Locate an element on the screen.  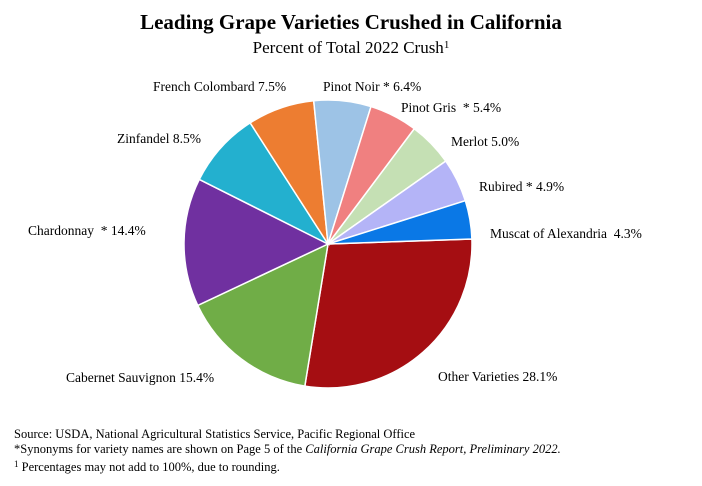
subtitle-text: Percent of Total 2022 Crush is located at coordinates (348, 47).